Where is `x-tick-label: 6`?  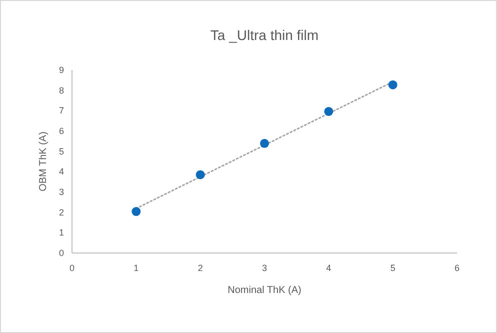
x-tick-label: 6 is located at coordinates (457, 268).